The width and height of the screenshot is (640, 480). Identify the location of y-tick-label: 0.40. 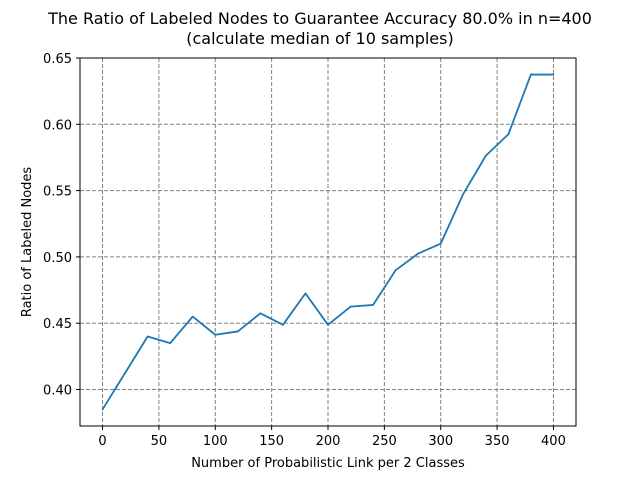
(57, 391).